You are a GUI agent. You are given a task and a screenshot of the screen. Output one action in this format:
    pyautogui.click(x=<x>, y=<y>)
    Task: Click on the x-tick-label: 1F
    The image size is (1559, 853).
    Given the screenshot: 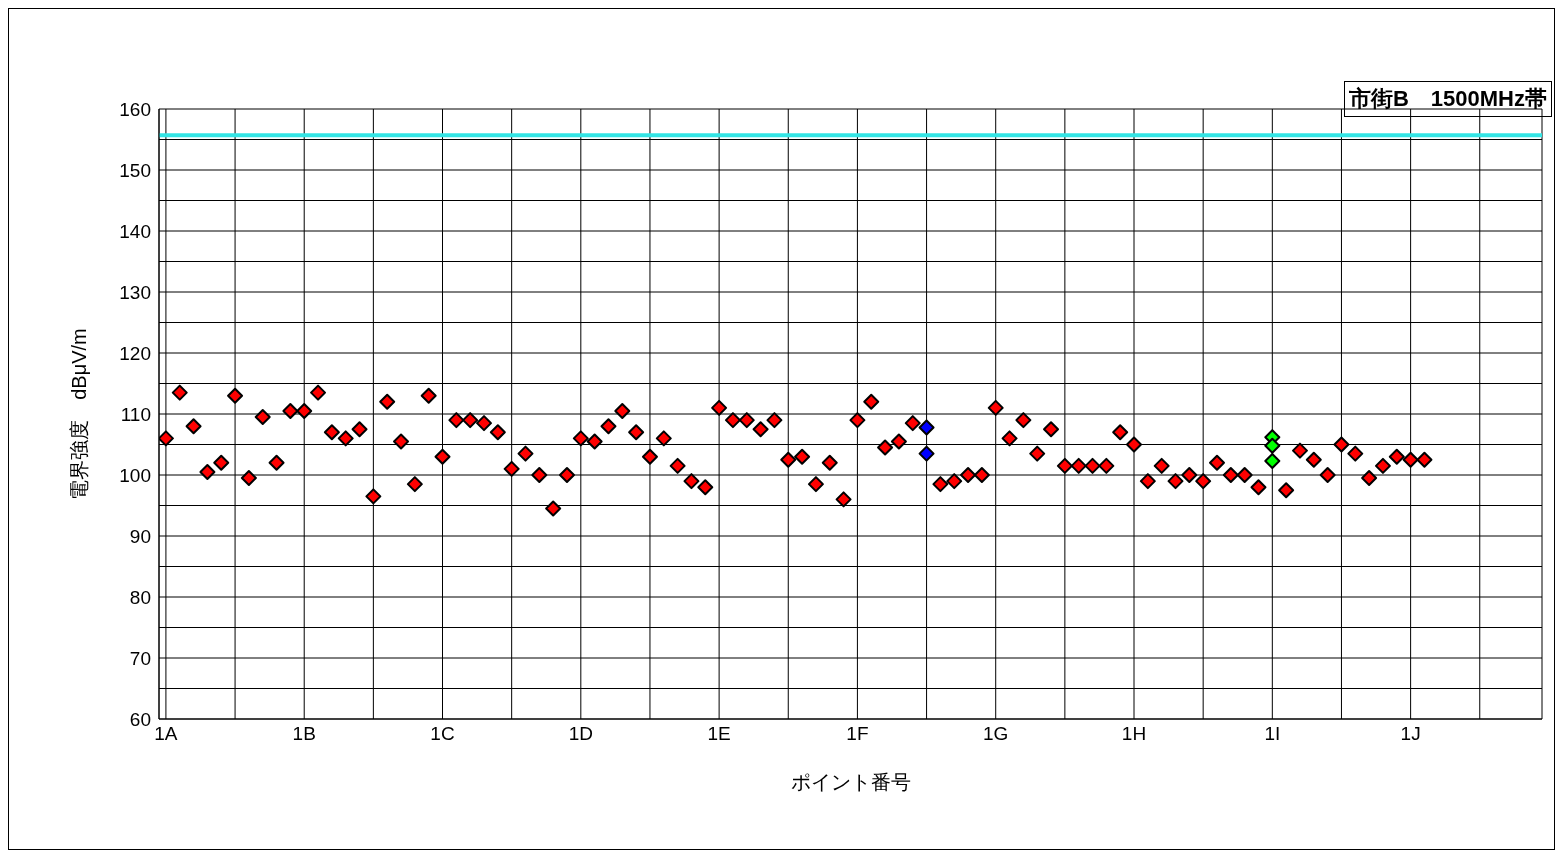 What is the action you would take?
    pyautogui.click(x=857, y=734)
    